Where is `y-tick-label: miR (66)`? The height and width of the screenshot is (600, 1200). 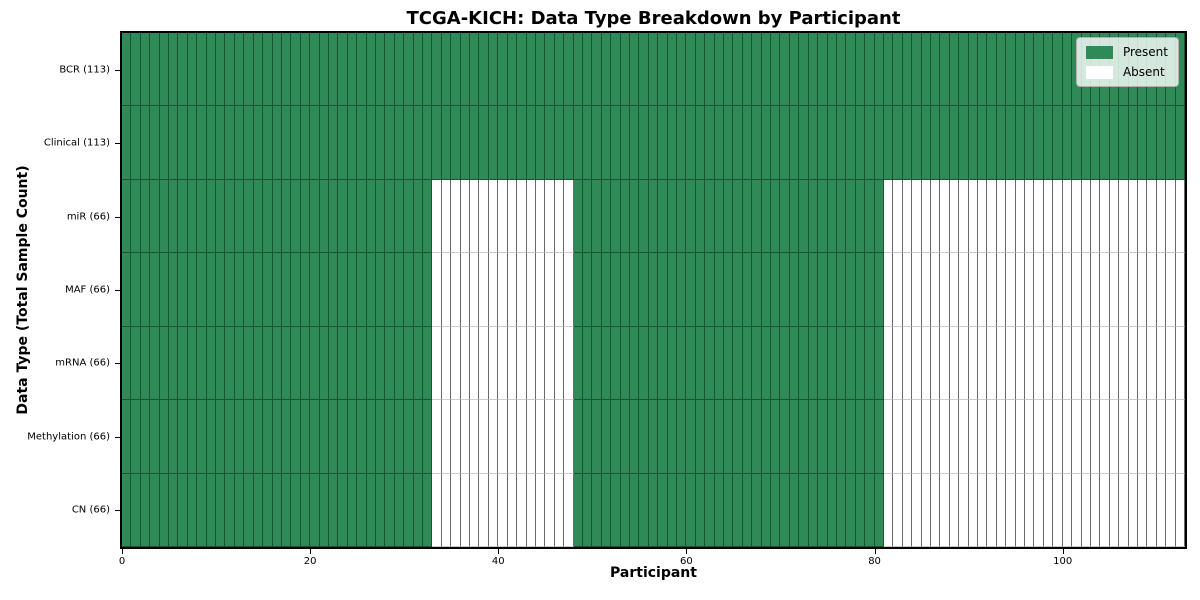
y-tick-label: miR (66) is located at coordinates (88, 217).